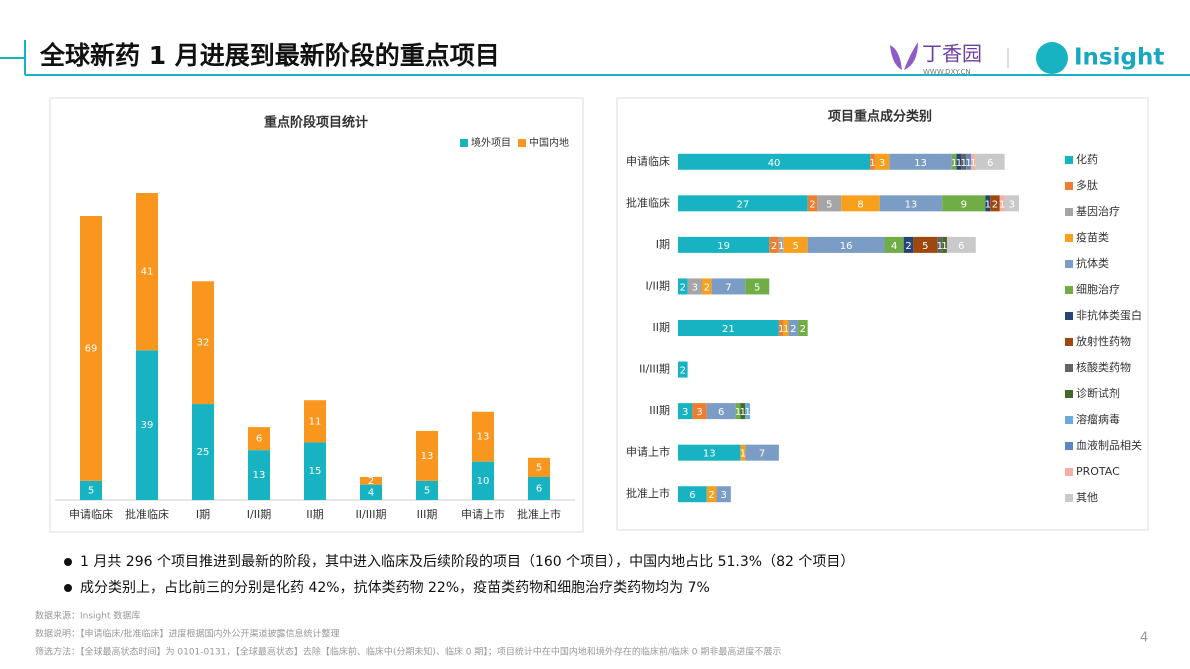 The image size is (1190, 669). Describe the element at coordinates (483, 514) in the screenshot. I see `x-tick-label: 申请上市` at that location.